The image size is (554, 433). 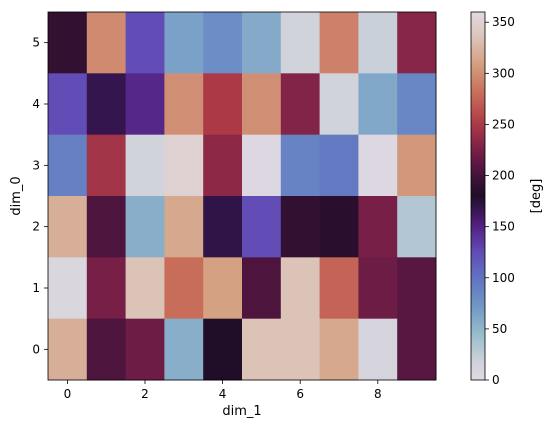 I want to click on colorbar-ticks: 0 50 100 150 200 250 300 350, so click(x=500, y=201).